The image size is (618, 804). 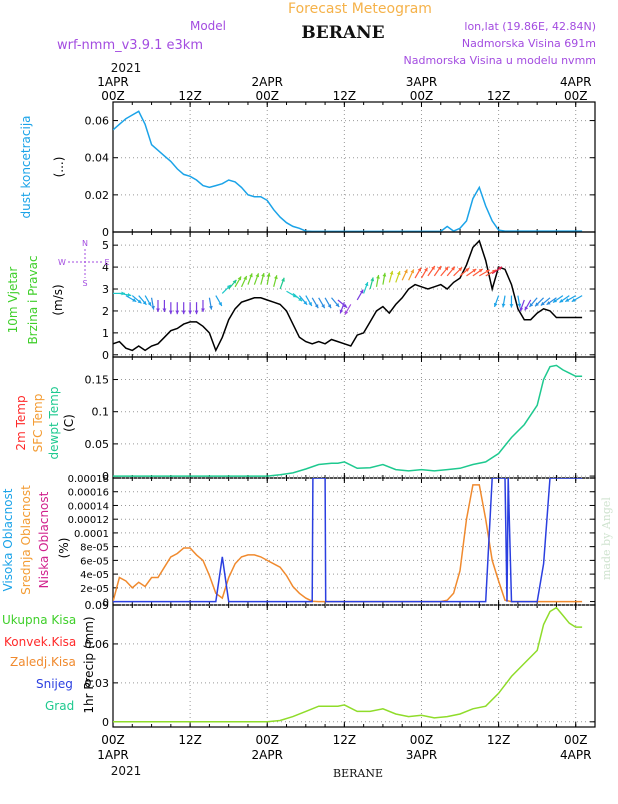 What do you see at coordinates (26, 166) in the screenshot?
I see `dust-ylabel: dust koncetracija` at bounding box center [26, 166].